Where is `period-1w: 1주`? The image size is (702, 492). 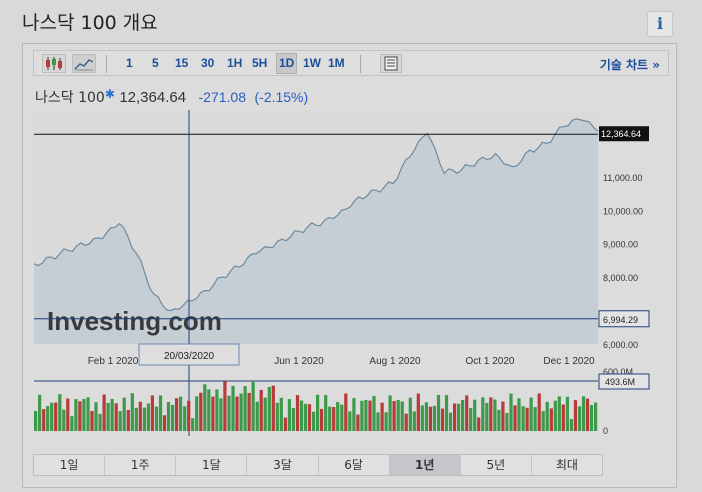 period-1w: 1주 is located at coordinates (141, 465).